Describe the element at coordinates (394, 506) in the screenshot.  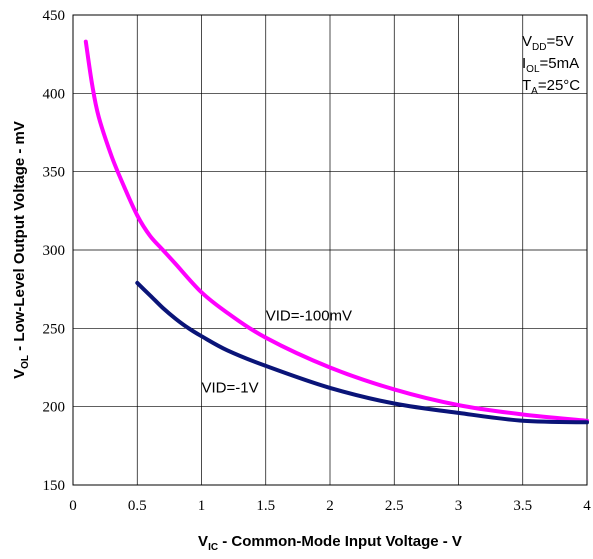
I see `x-tick-label: 2.5` at that location.